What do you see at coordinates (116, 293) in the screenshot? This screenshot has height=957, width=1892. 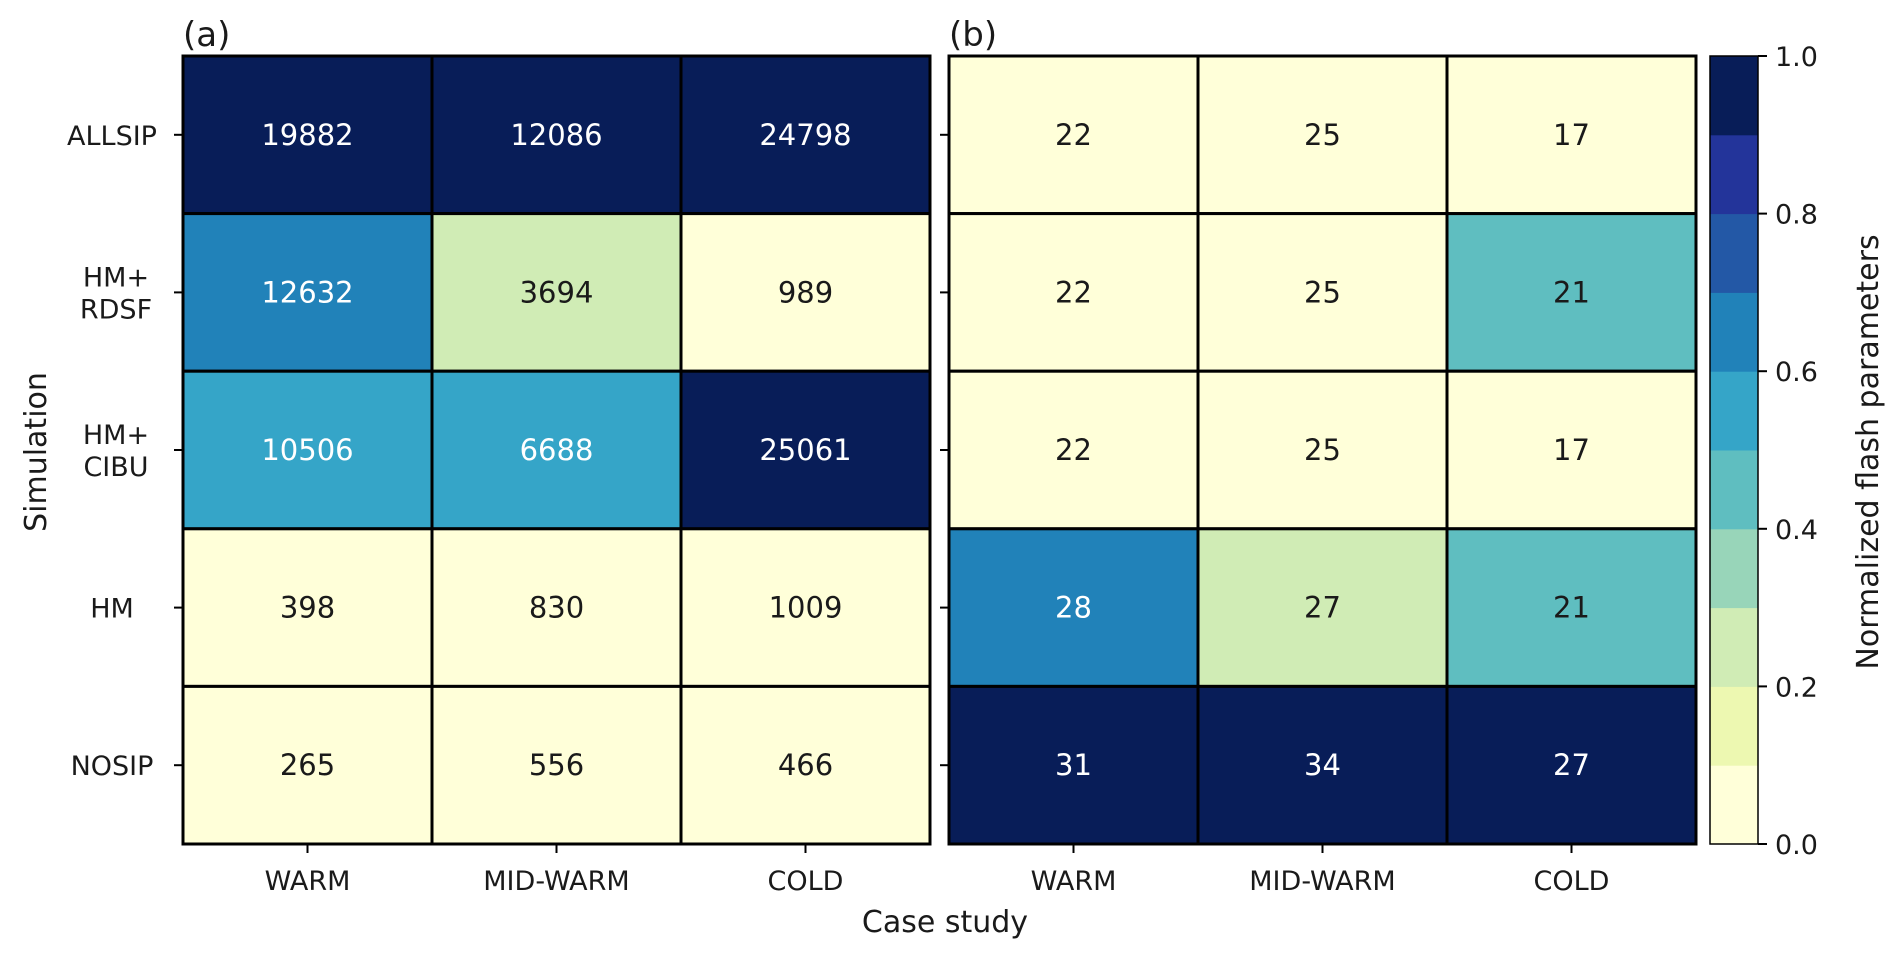 I see `y-tick-label: HM+ RDSF` at bounding box center [116, 293].